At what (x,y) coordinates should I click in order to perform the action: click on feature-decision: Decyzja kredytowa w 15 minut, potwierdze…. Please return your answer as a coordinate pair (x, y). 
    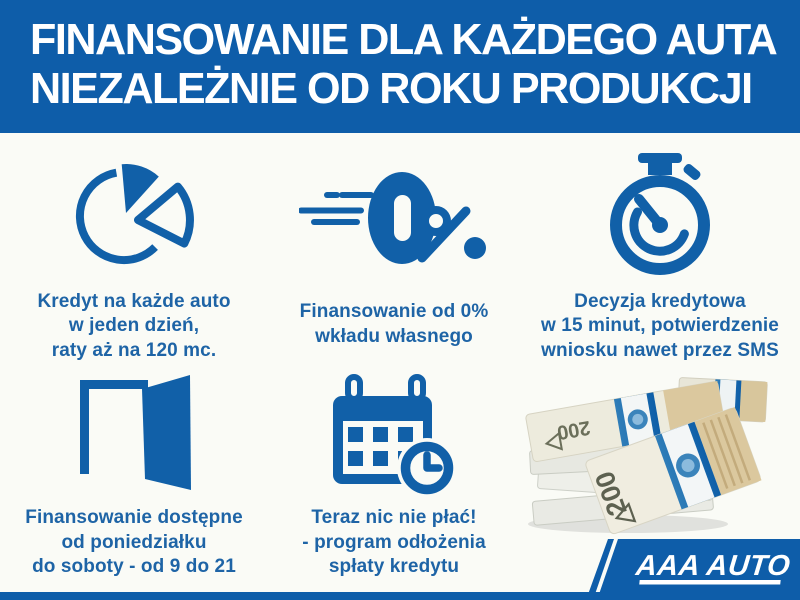
    Looking at the image, I should click on (660, 248).